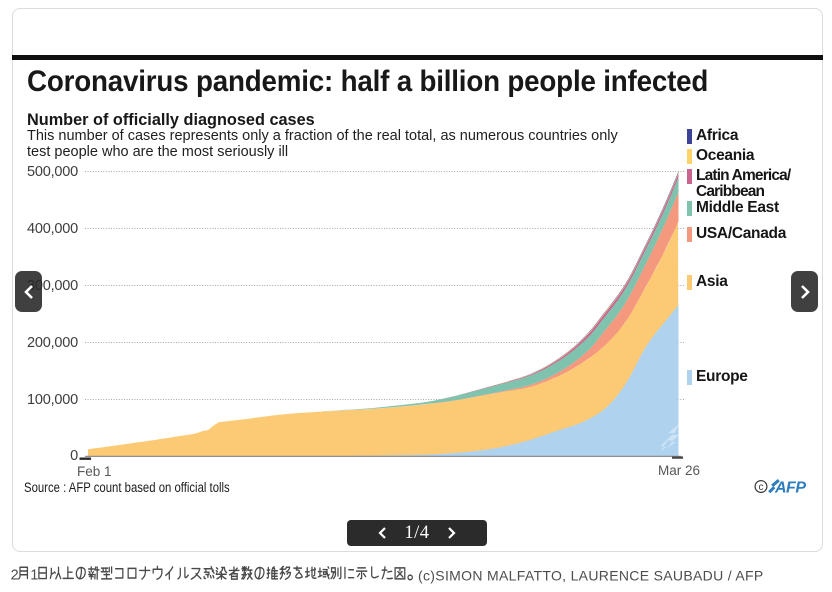  Describe the element at coordinates (790, 488) in the screenshot. I see `svg-text: AFP` at that location.